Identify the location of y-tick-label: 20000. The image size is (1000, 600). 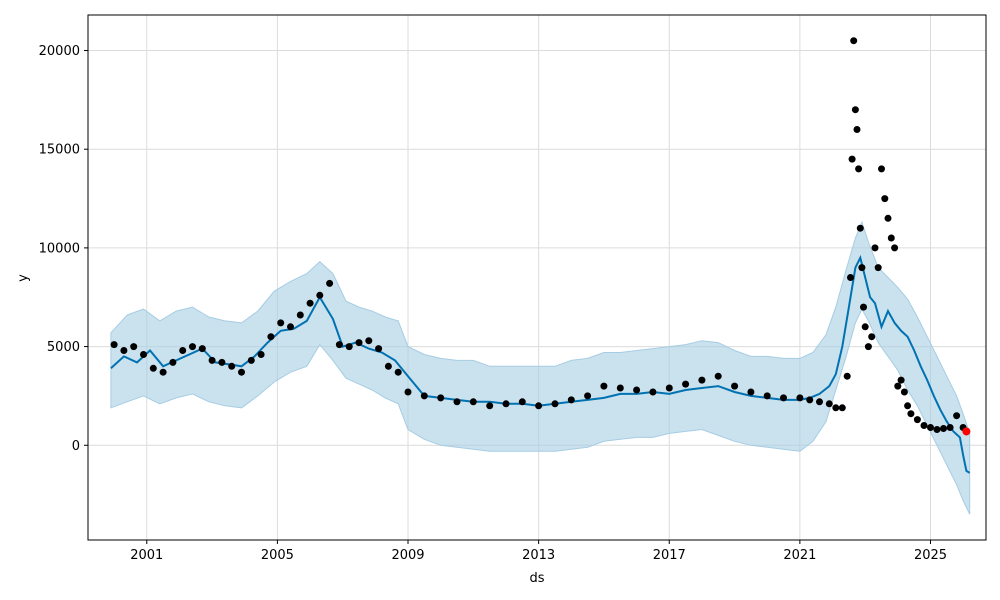
(59, 51).